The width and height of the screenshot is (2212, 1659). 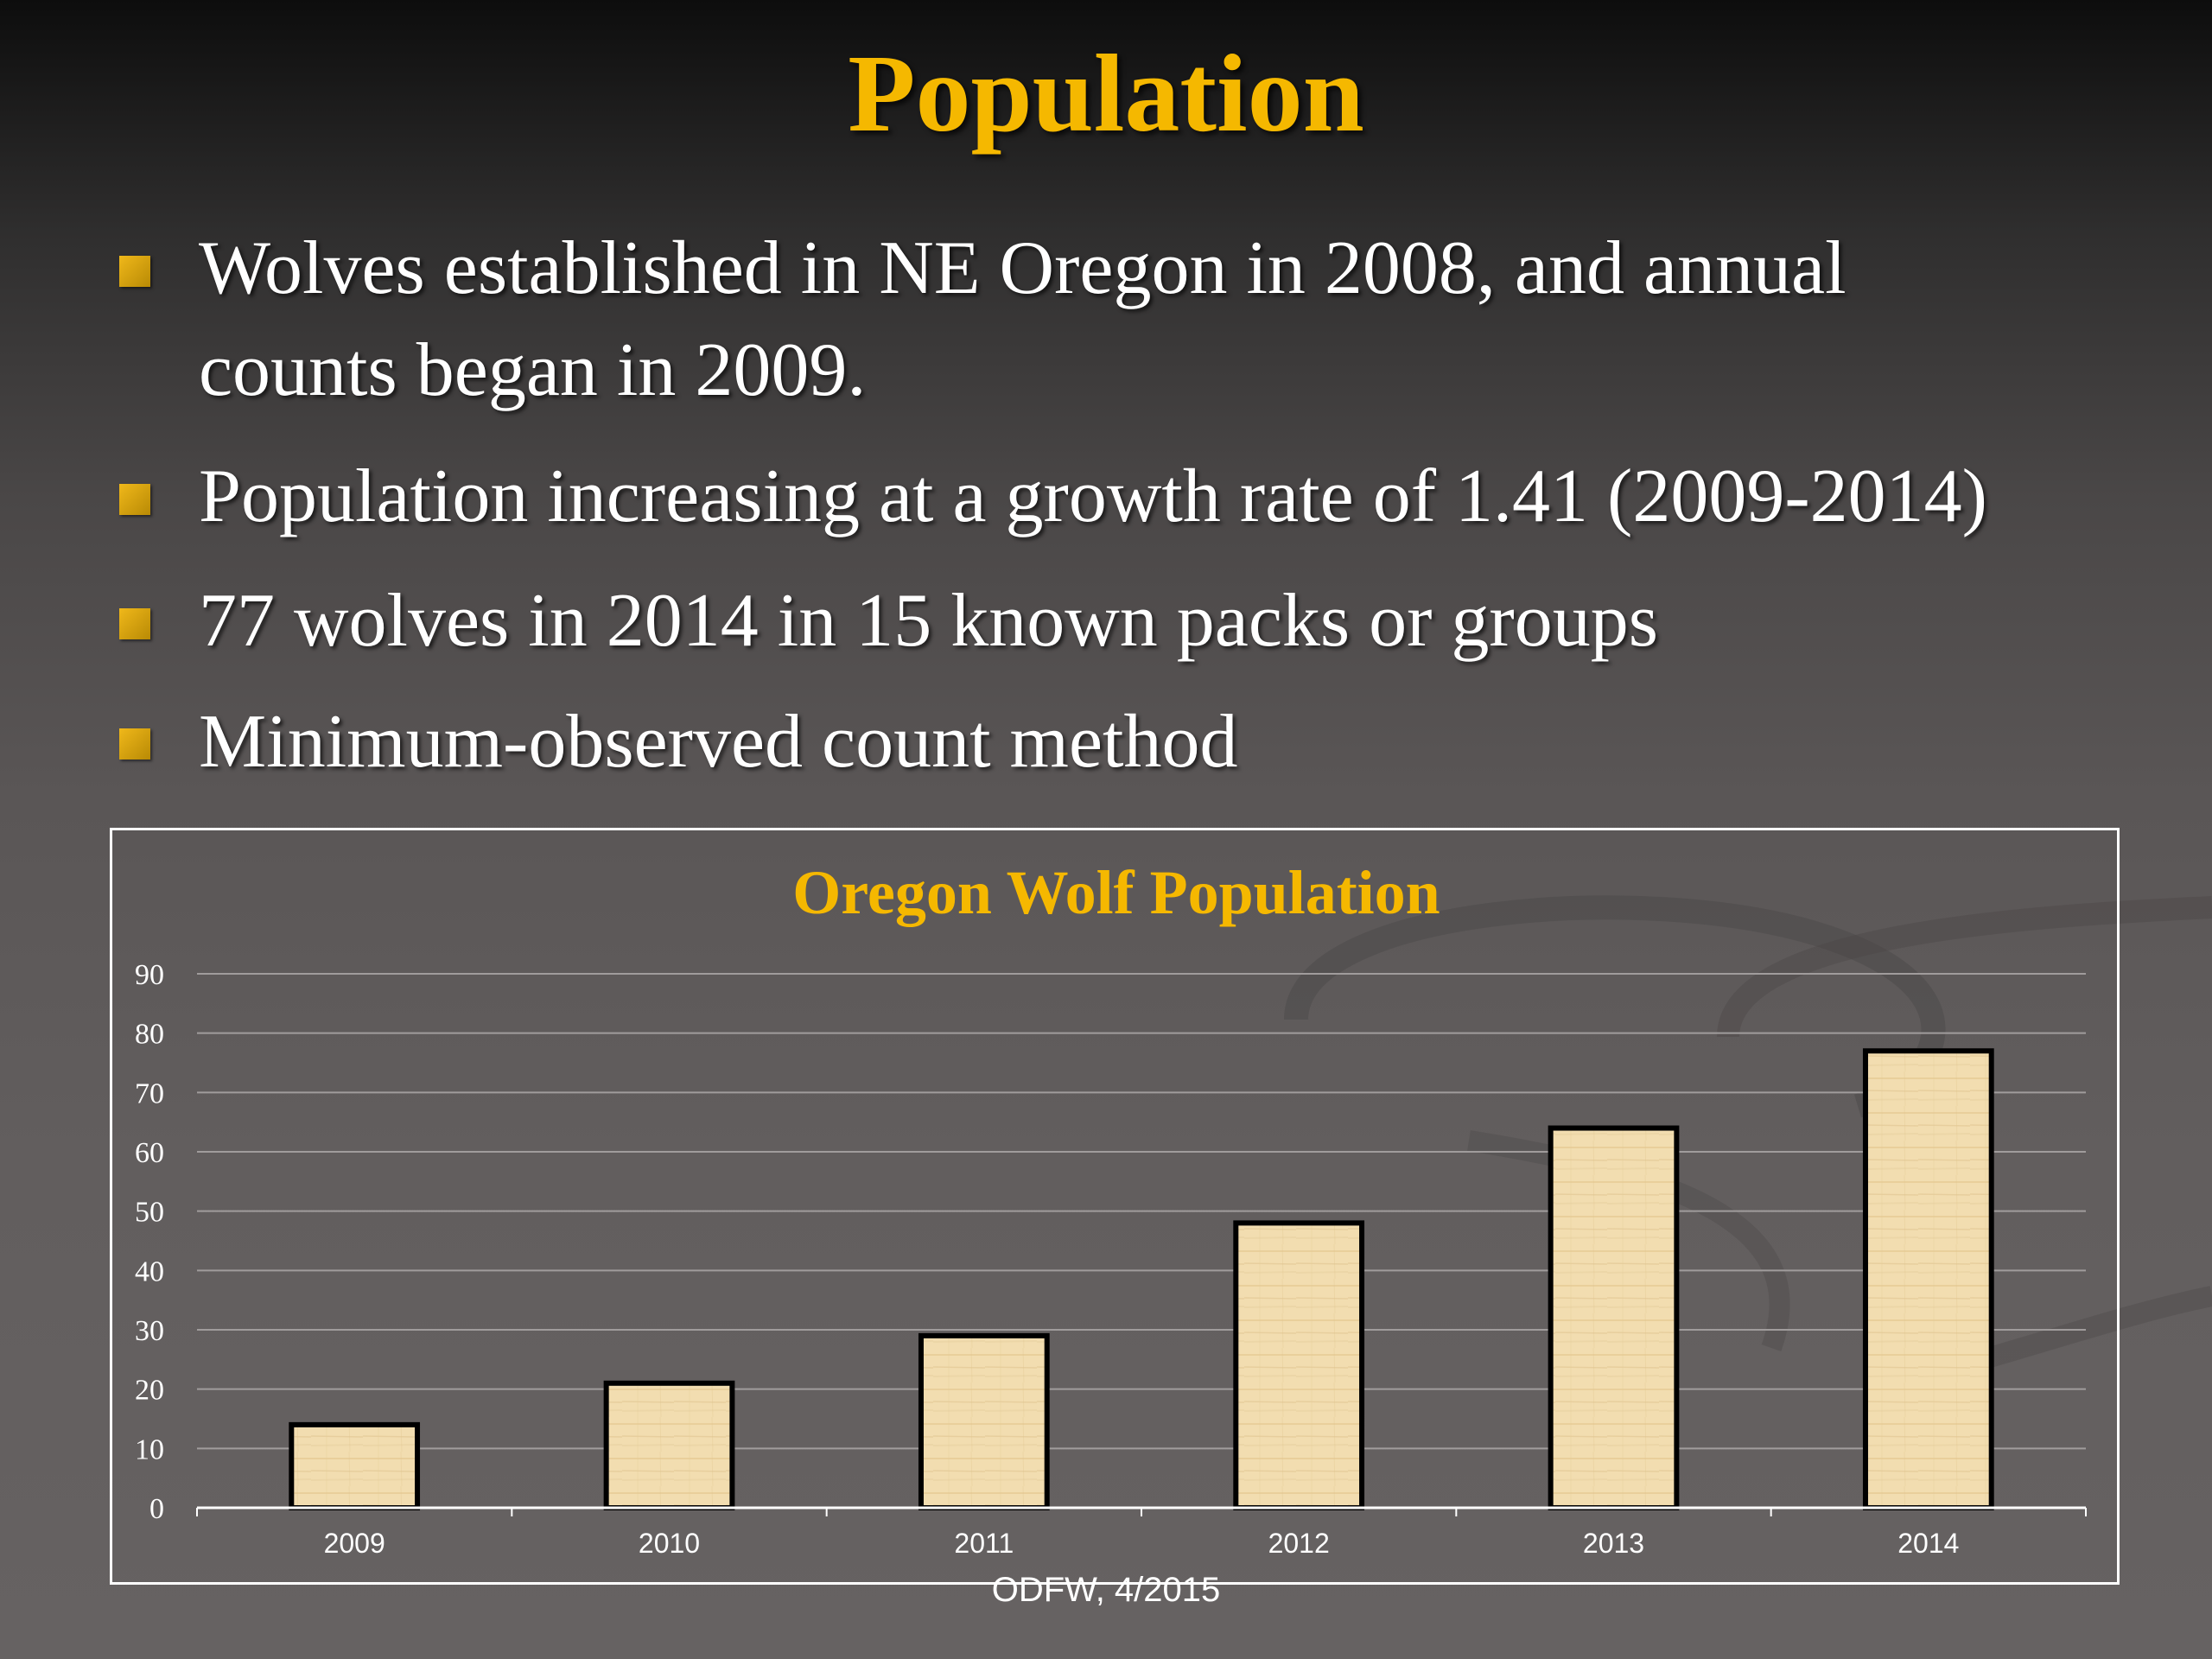 I want to click on bullet-1-line-2: counts began in 2009., so click(x=533, y=370).